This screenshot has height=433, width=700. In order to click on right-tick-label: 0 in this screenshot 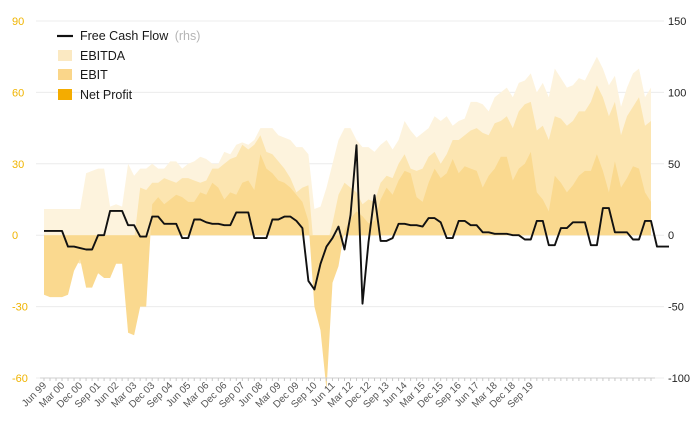, I will do `click(671, 236)`.